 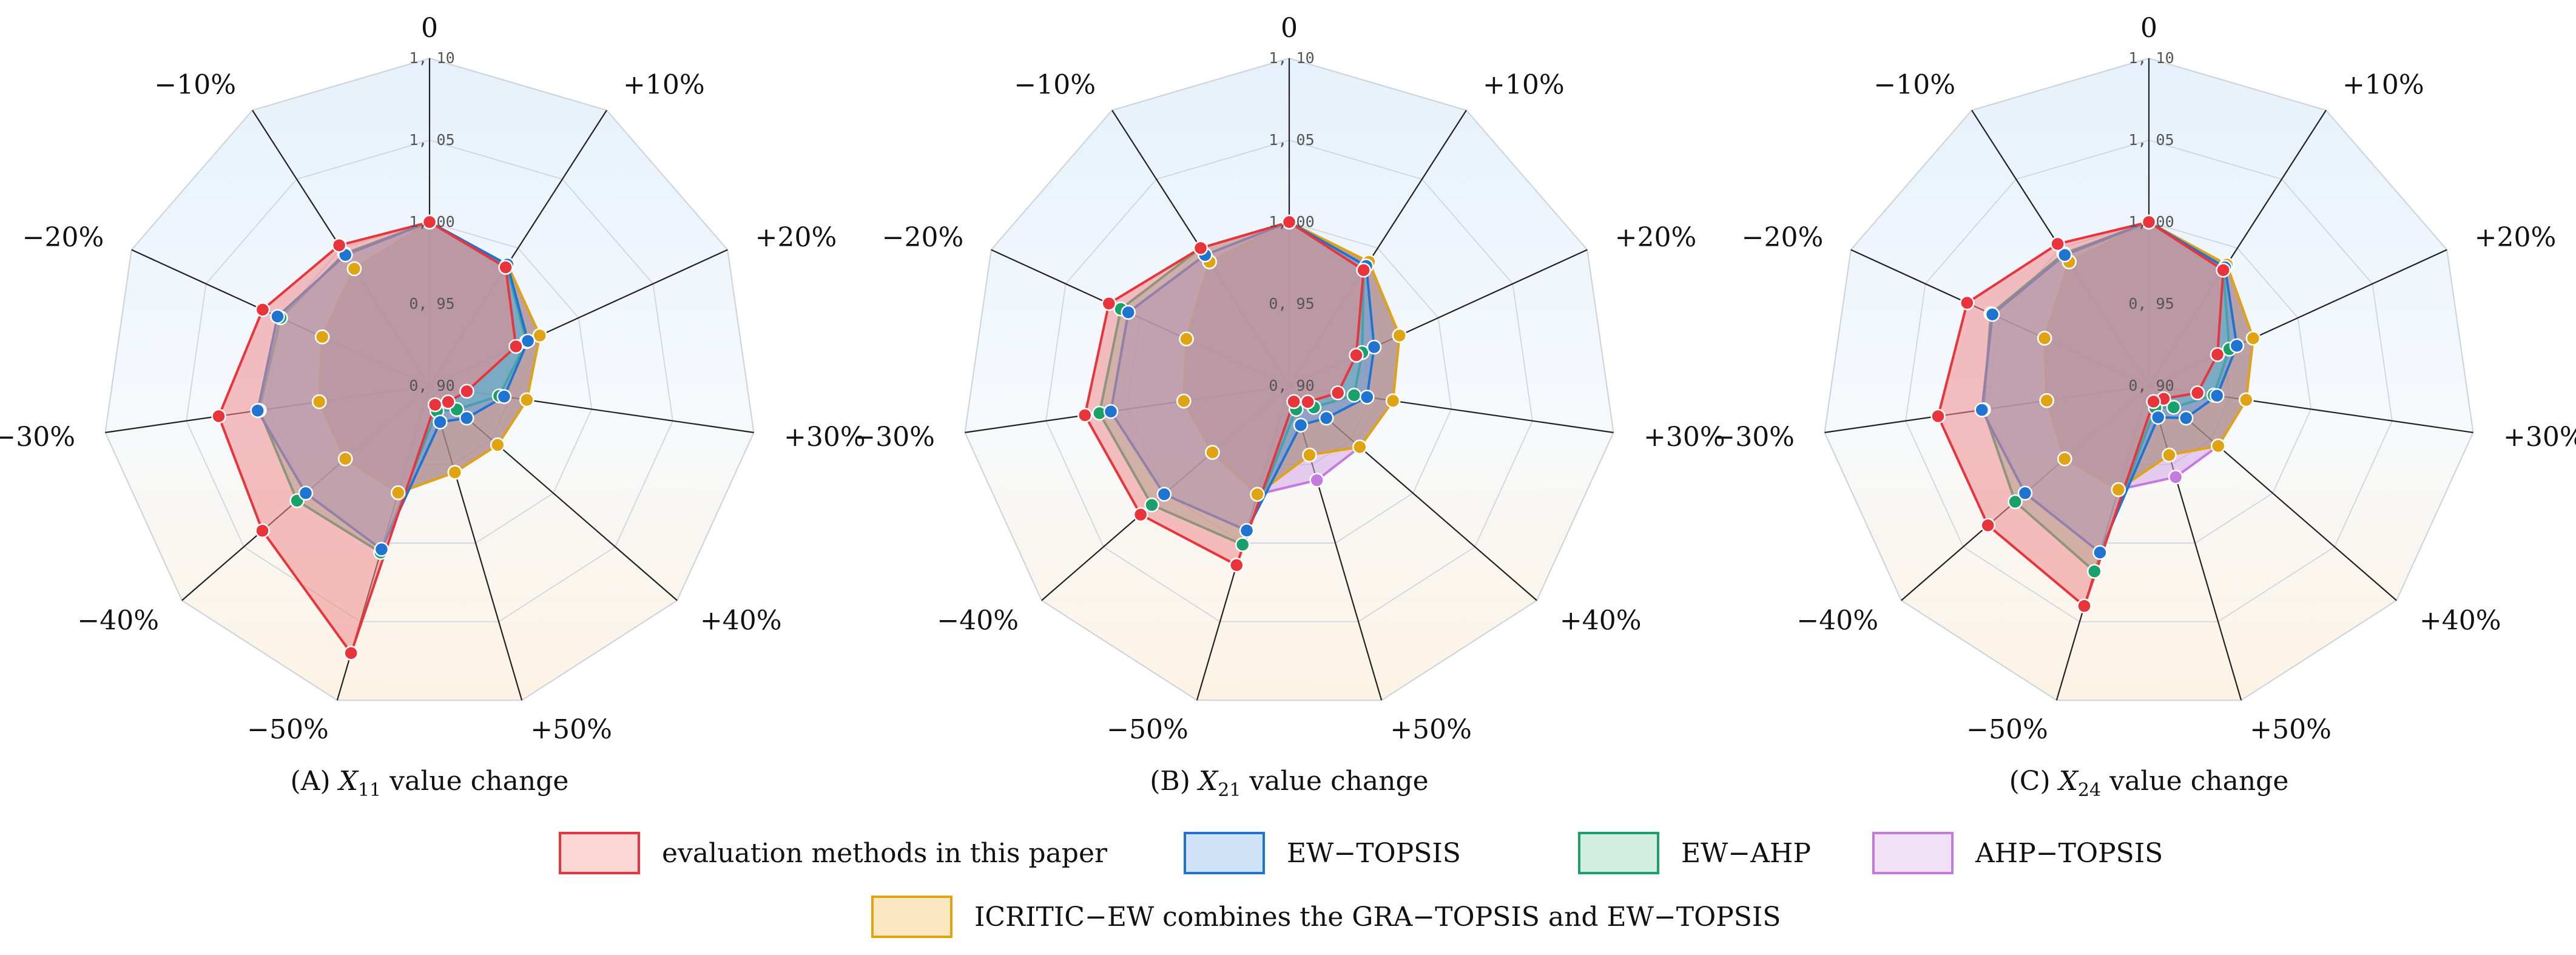 What do you see at coordinates (288, 729) in the screenshot?
I see `axis-label: −50%` at bounding box center [288, 729].